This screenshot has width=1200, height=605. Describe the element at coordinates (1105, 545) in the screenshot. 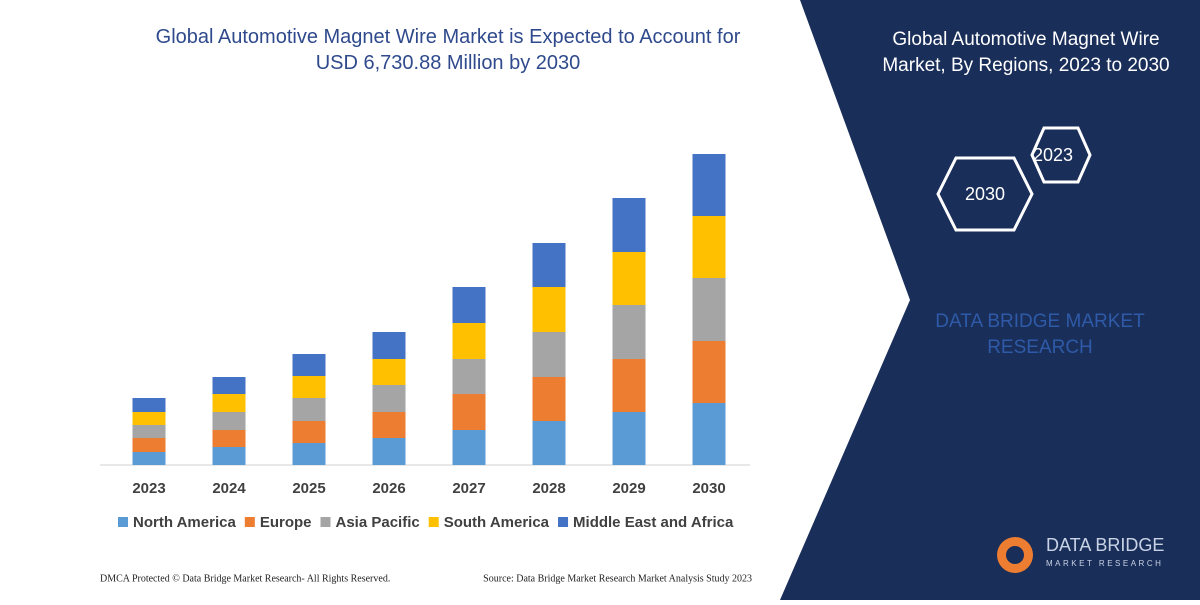

I see `logo-name: DATA BRIDGE` at that location.